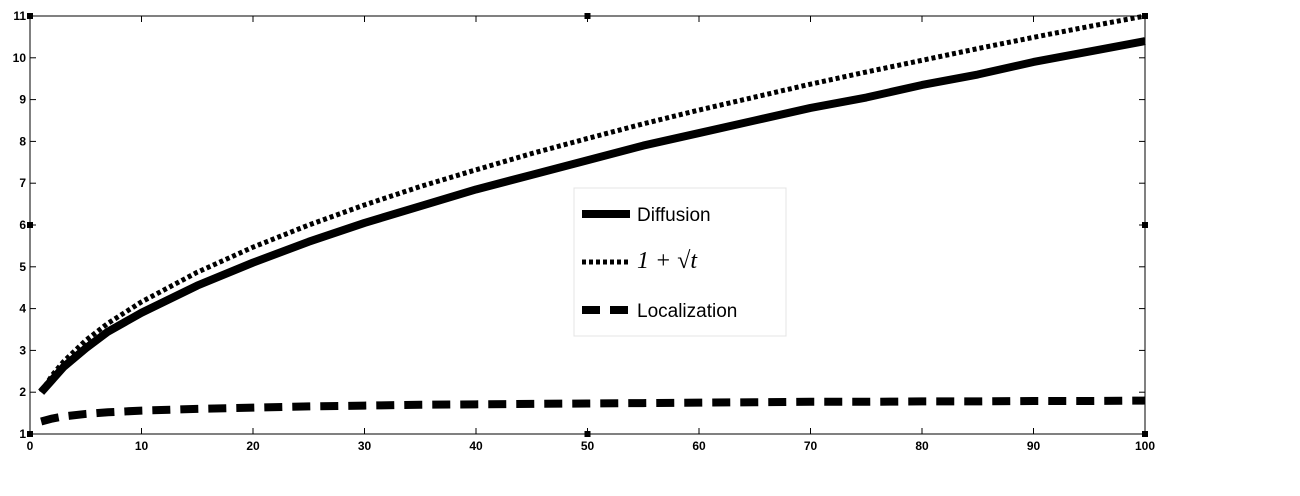 This screenshot has height=496, width=1300. Describe the element at coordinates (699, 446) in the screenshot. I see `x-tick-label: 60` at that location.